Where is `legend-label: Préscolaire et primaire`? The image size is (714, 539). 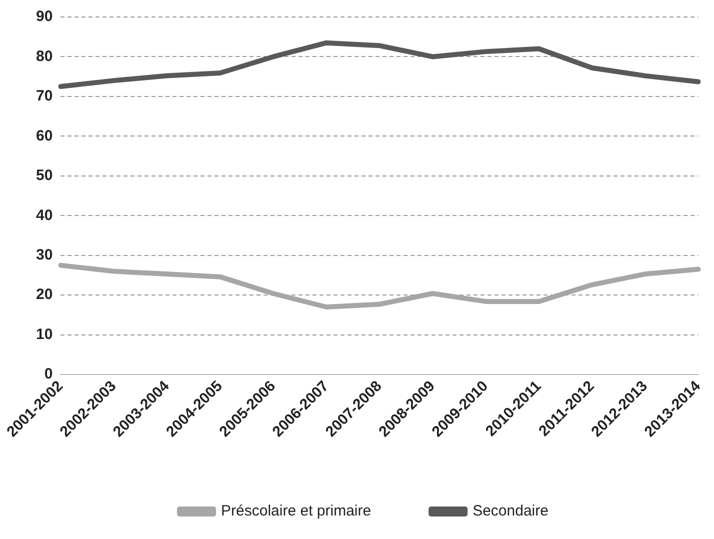
legend-label: Préscolaire et primaire is located at coordinates (296, 511).